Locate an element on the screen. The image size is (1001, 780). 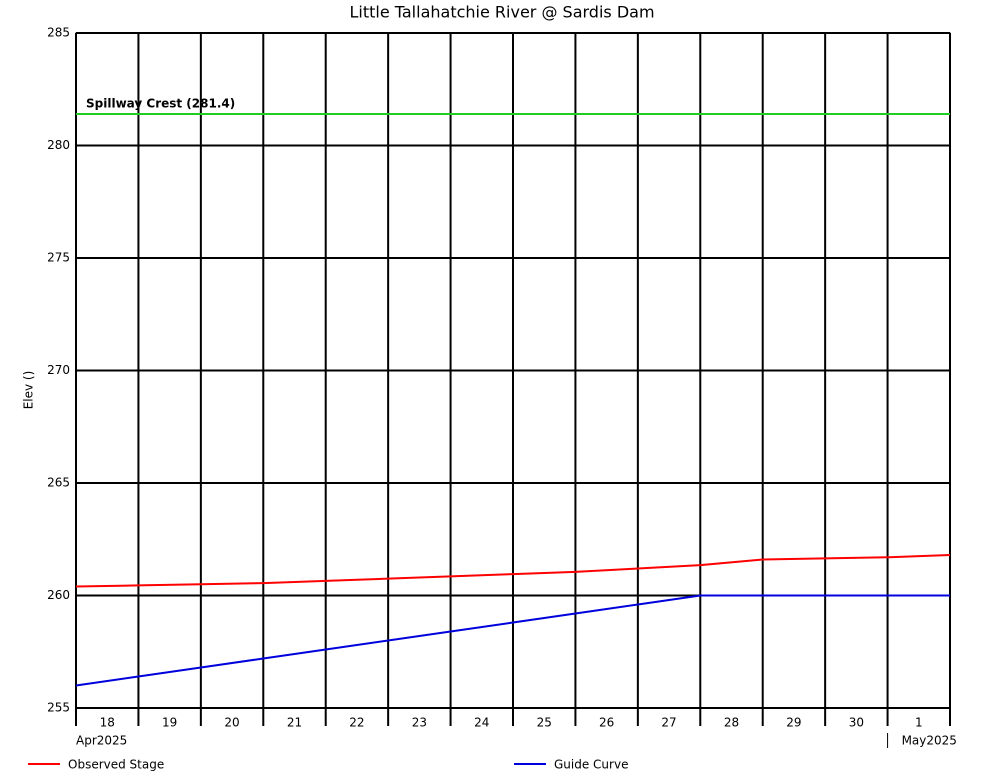
y-tick-label: 280 is located at coordinates (58, 145).